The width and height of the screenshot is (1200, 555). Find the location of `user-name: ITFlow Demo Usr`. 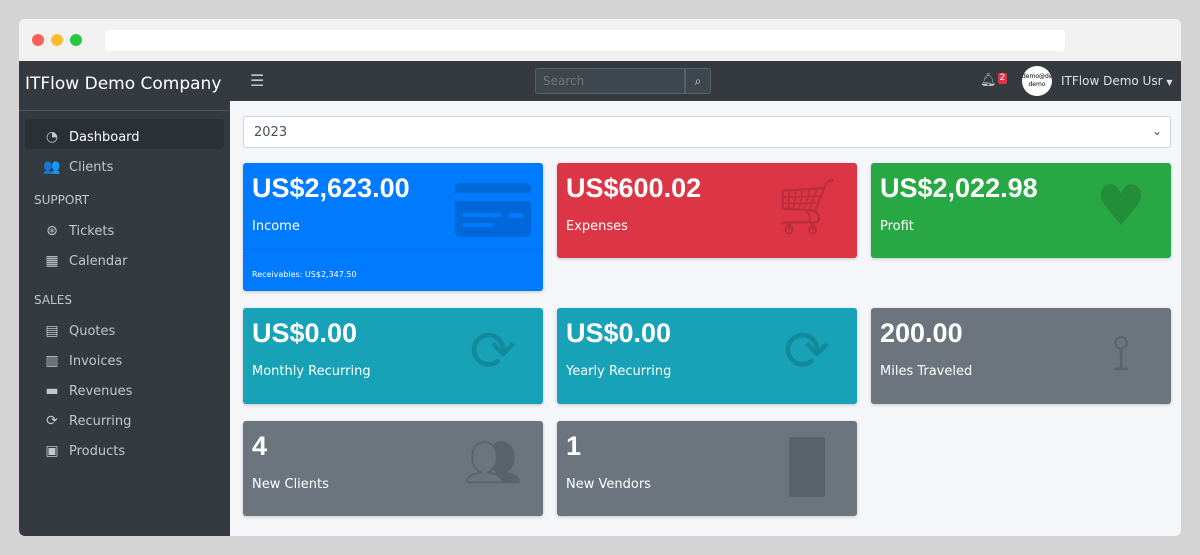

user-name: ITFlow Demo Usr is located at coordinates (1112, 81).